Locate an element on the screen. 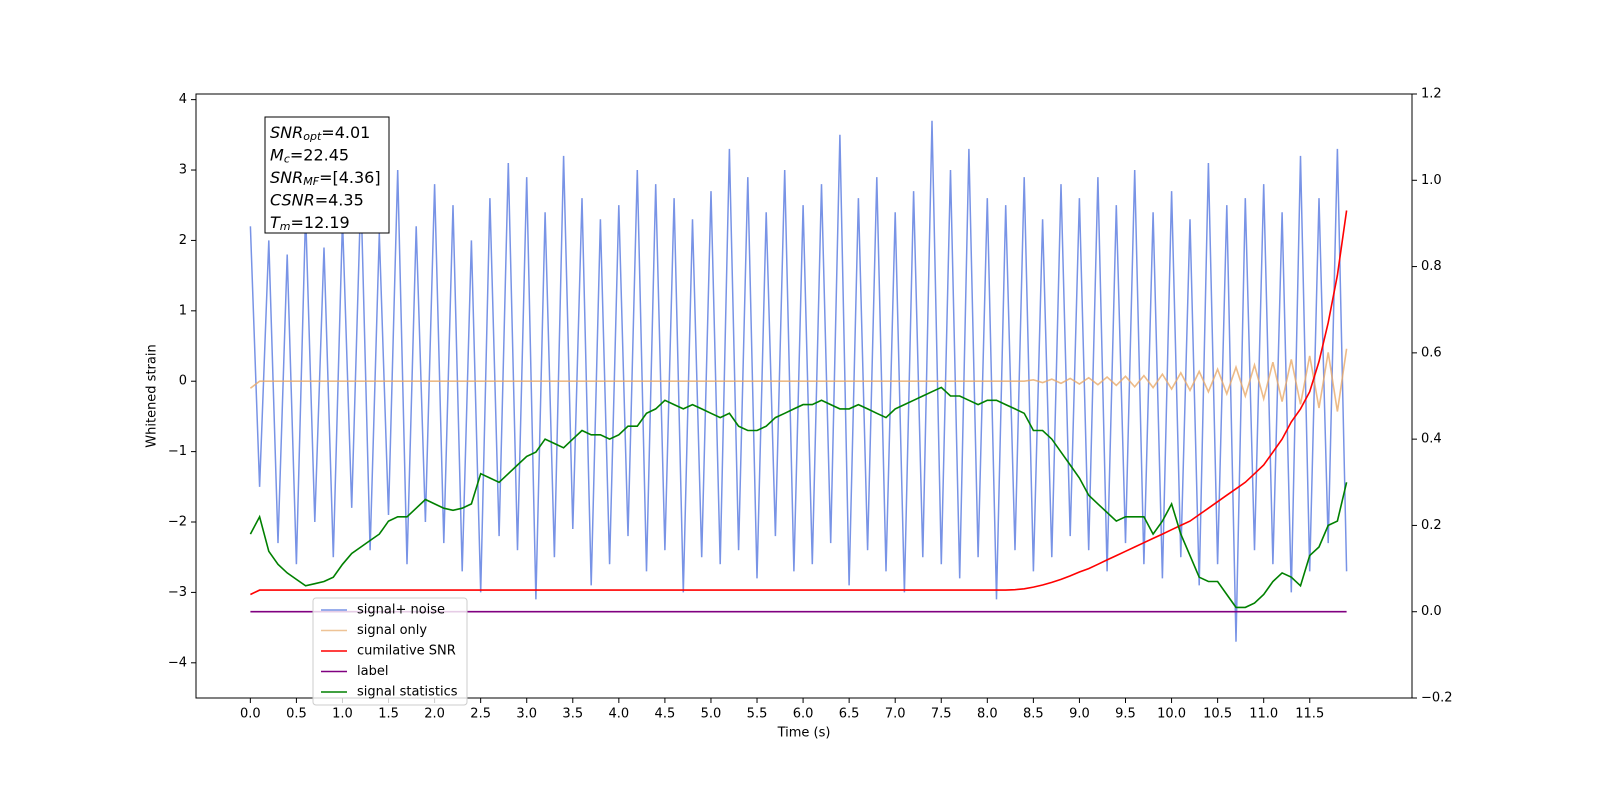 This screenshot has height=804, width=1600. y-tick-label: −2 is located at coordinates (177, 522).